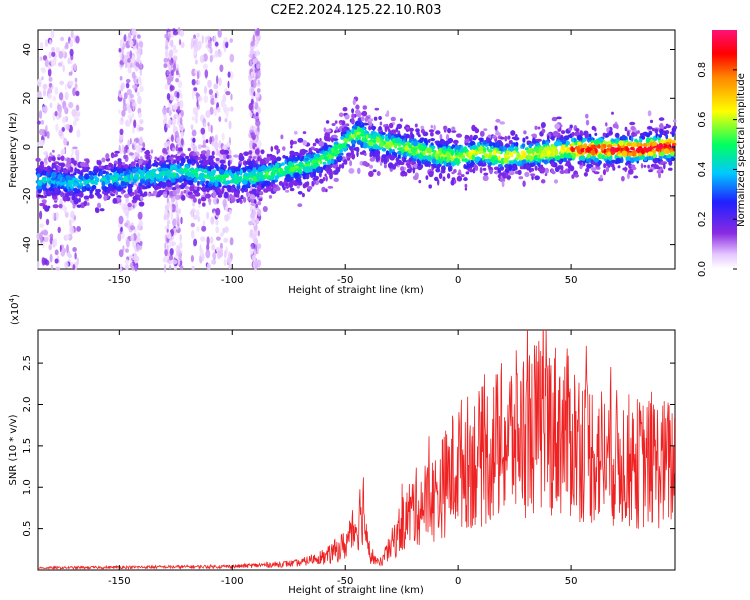  I want to click on y-tick-label: 0.5, so click(27, 529).